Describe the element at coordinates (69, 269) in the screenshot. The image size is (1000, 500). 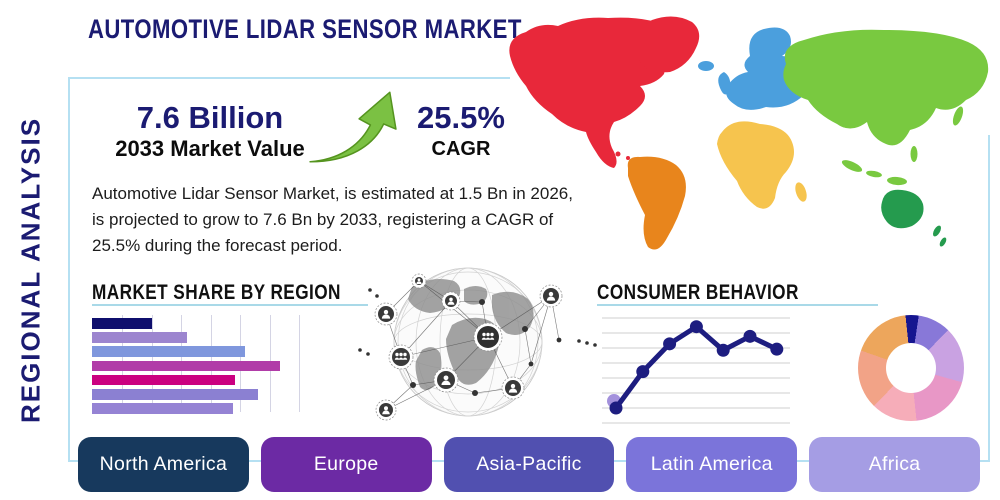
I see `panel-border-left` at that location.